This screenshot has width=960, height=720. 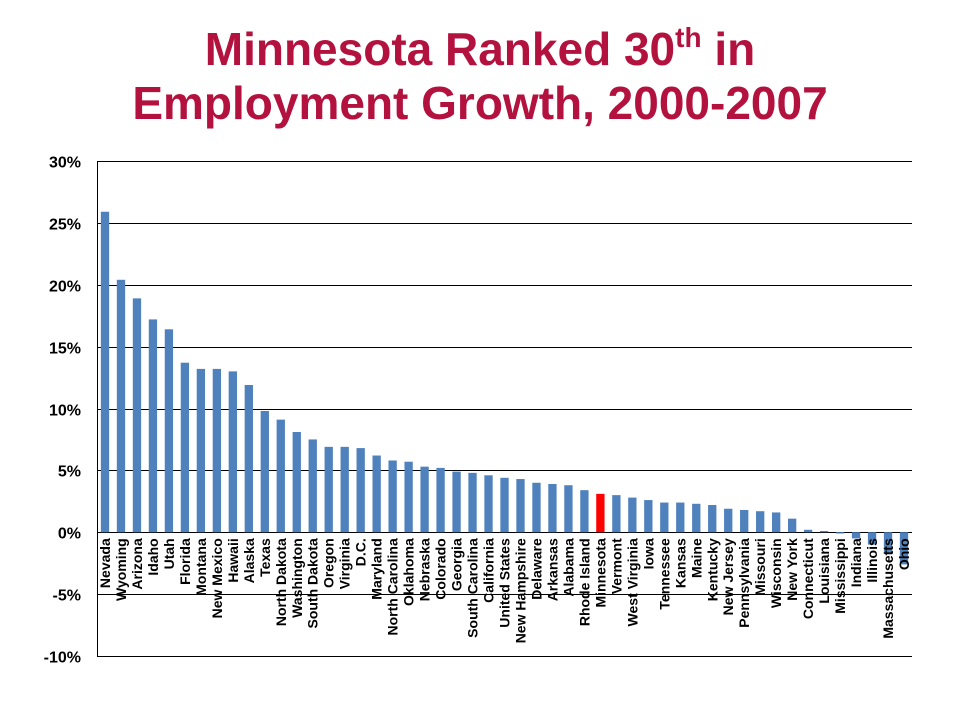 What do you see at coordinates (856, 562) in the screenshot?
I see `x-category-label: Indiana` at bounding box center [856, 562].